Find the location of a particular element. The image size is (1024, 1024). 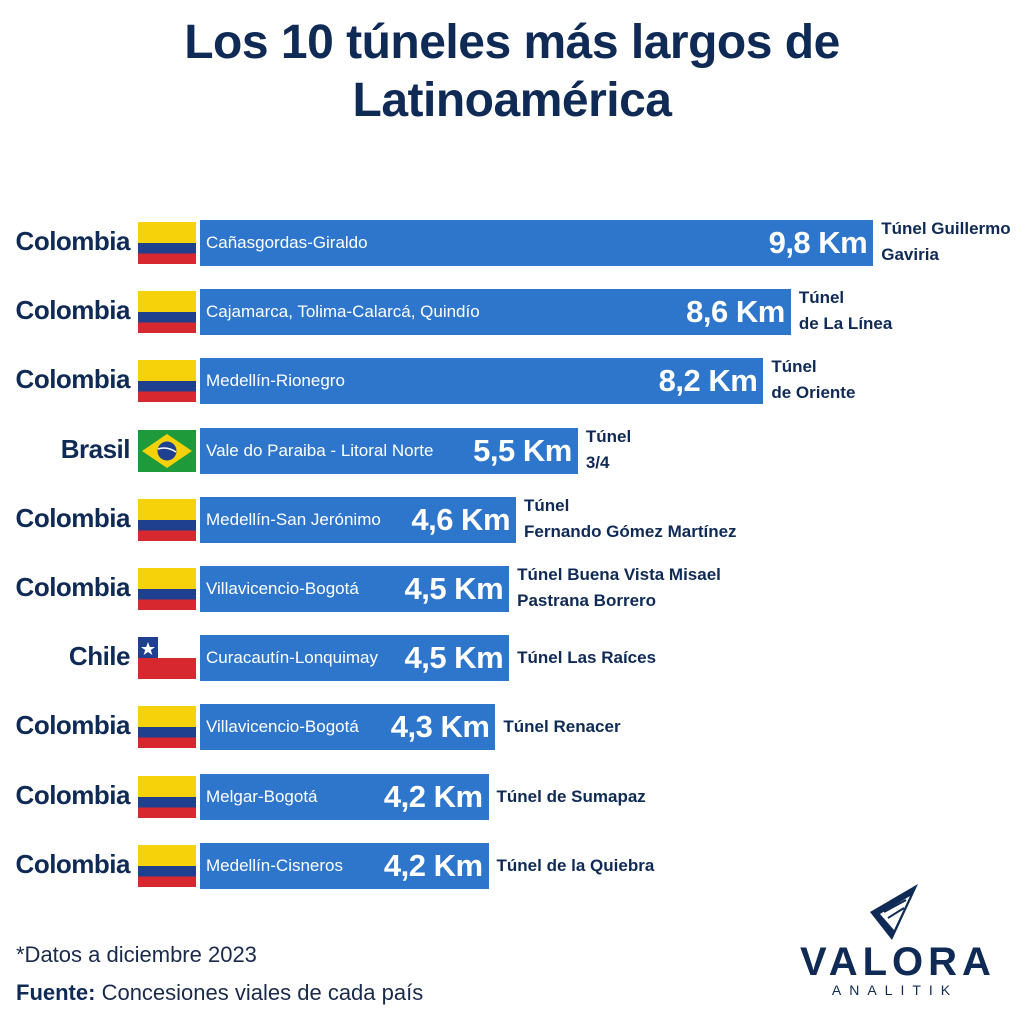

bar: Vale do Paraiba - Litoral Norte 5,5 Km is located at coordinates (389, 450).